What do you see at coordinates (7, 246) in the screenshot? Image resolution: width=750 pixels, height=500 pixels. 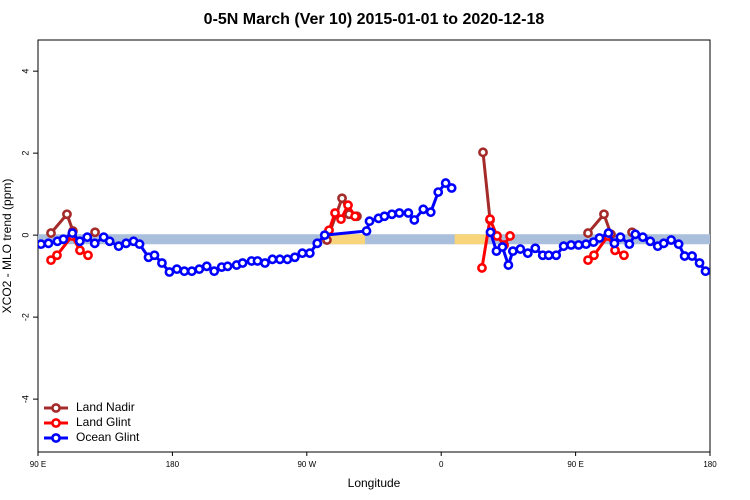 I see `y-axis-label: XCO2 - MLO trend (ppm)` at bounding box center [7, 246].